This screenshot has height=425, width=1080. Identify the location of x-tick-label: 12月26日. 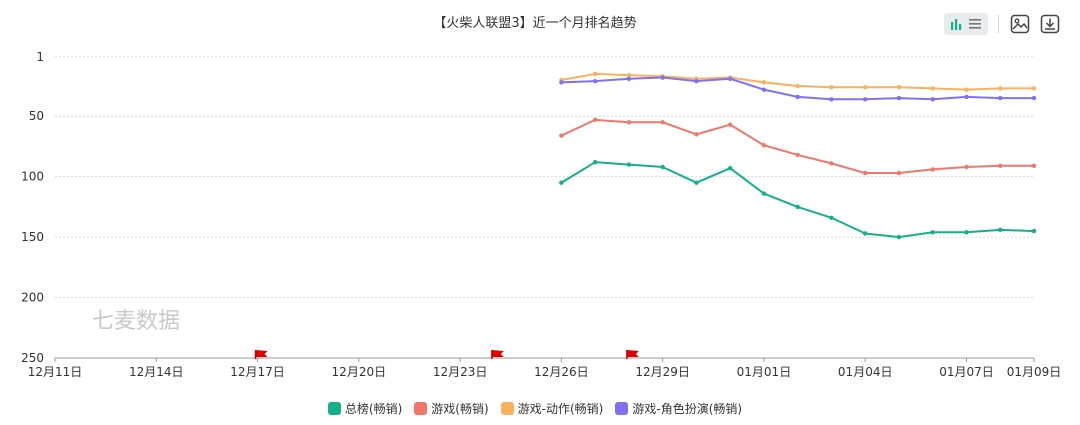
(561, 372).